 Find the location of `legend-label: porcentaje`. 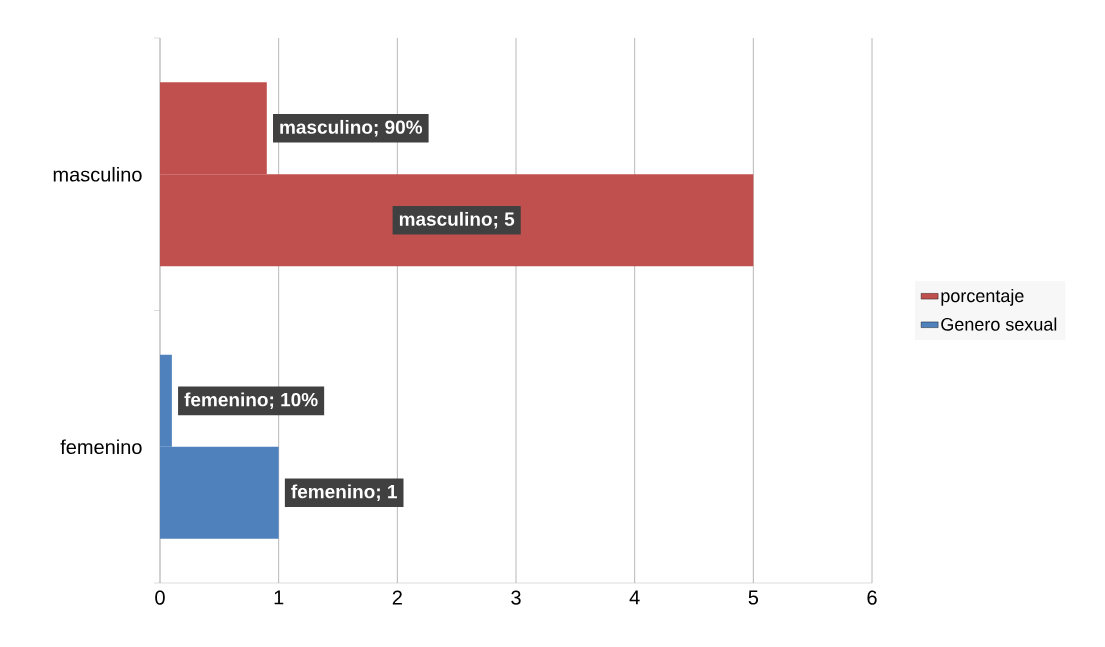

legend-label: porcentaje is located at coordinates (982, 297).